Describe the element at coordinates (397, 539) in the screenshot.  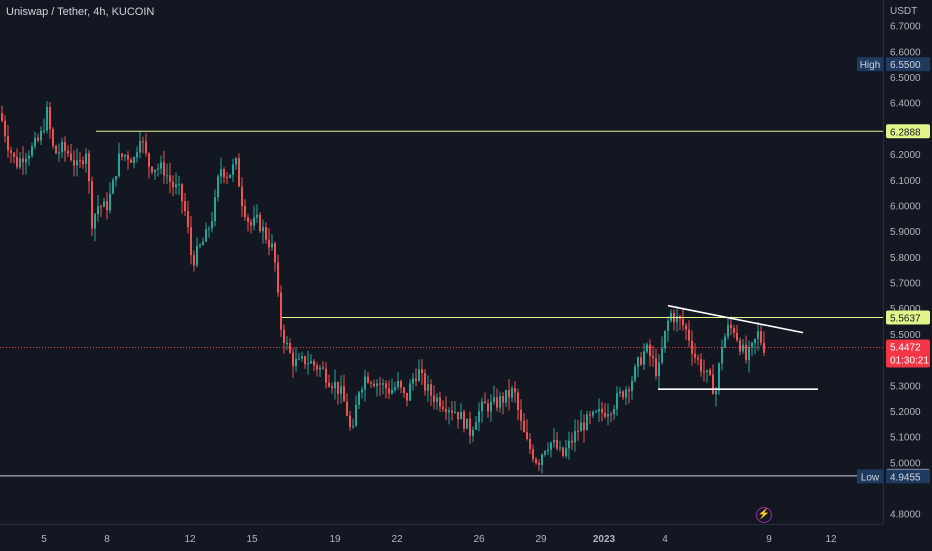
I see `time-tick-label: 22` at that location.